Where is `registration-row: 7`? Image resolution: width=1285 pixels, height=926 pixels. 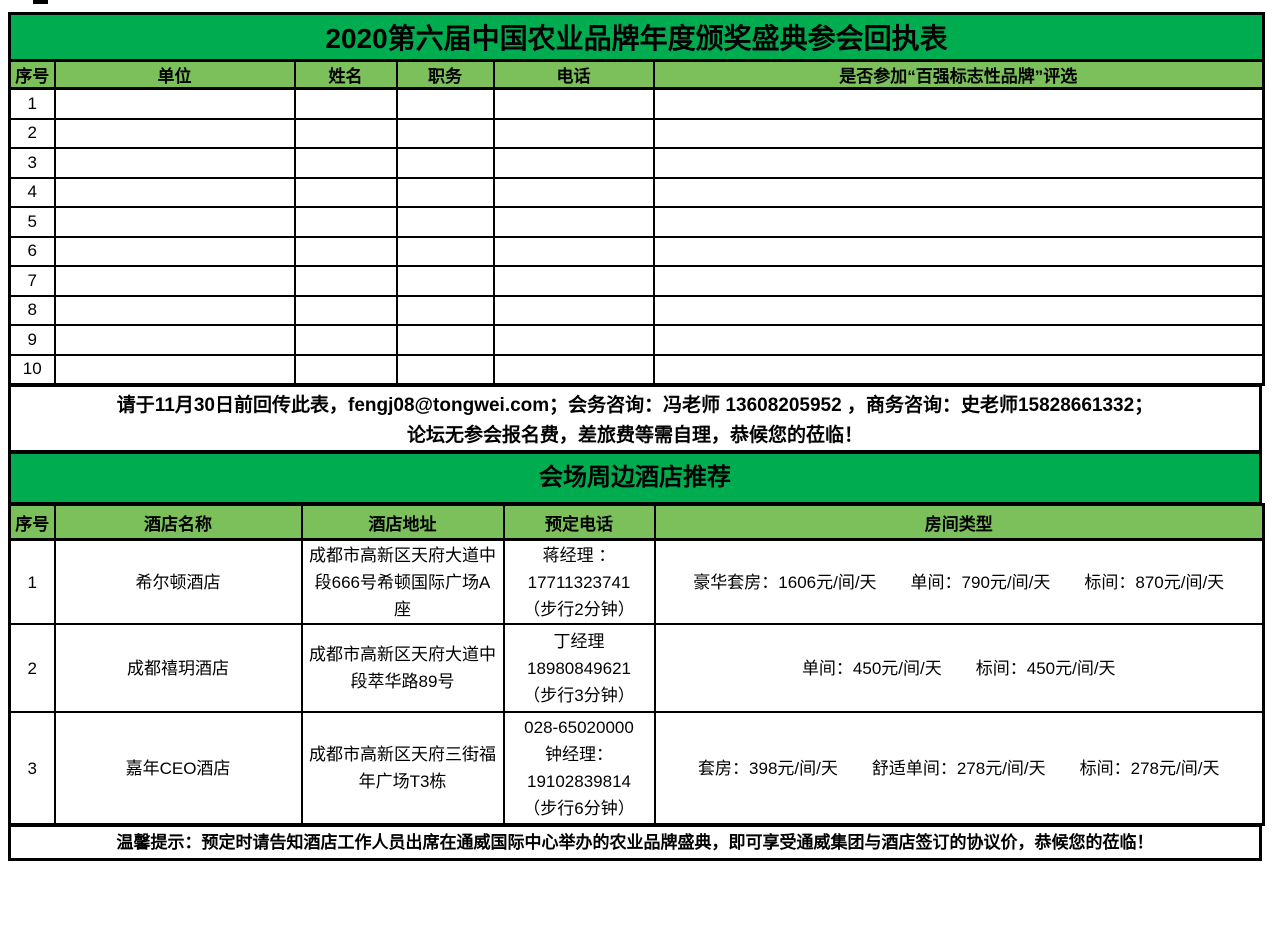
registration-row: 7 is located at coordinates (636, 281).